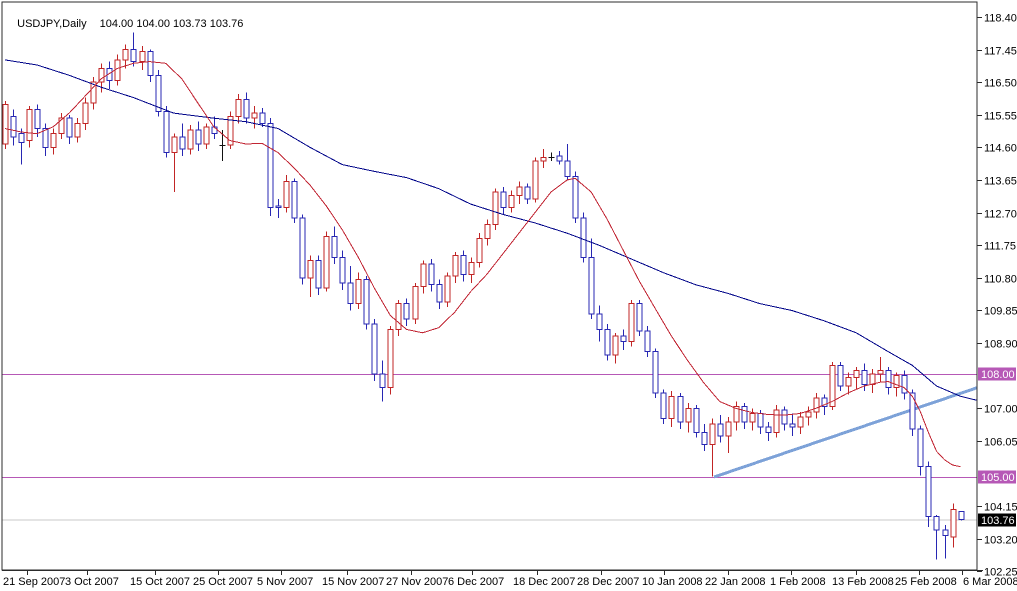 Image resolution: width=1017 pixels, height=591 pixels. Describe the element at coordinates (353, 582) in the screenshot. I see `time-axis-label: 15 Nov 2007` at that location.